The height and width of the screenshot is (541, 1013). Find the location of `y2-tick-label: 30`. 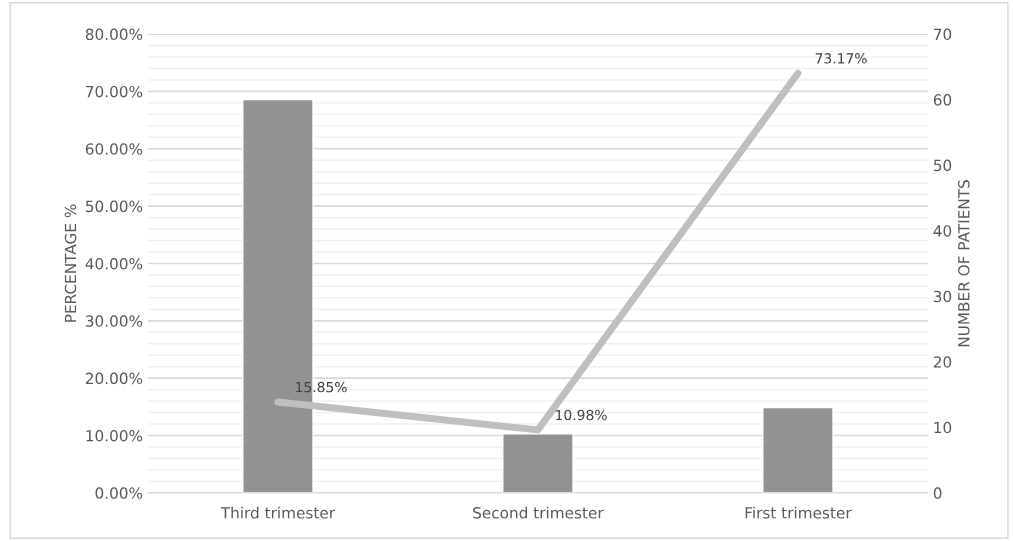

y2-tick-label: 30 is located at coordinates (942, 296).